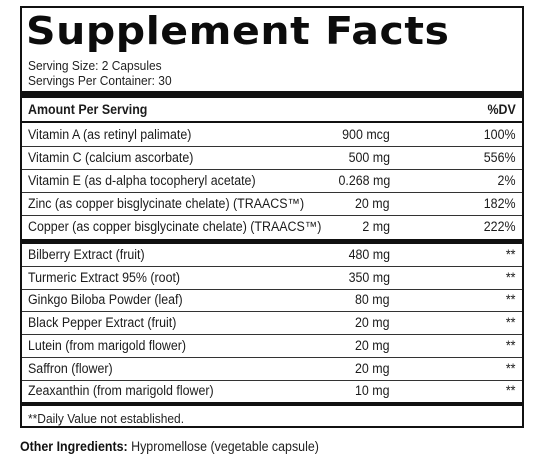 The image size is (538, 473). Describe the element at coordinates (110, 134) in the screenshot. I see `nutrient-name: Vitamin A (as retinyl palimate)` at that location.